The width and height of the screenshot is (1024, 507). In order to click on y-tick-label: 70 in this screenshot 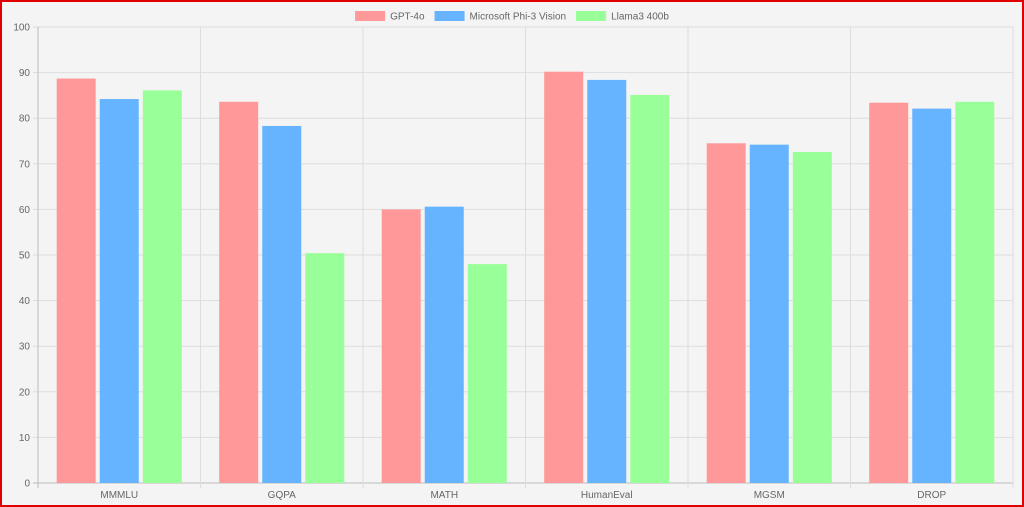, I will do `click(25, 164)`.